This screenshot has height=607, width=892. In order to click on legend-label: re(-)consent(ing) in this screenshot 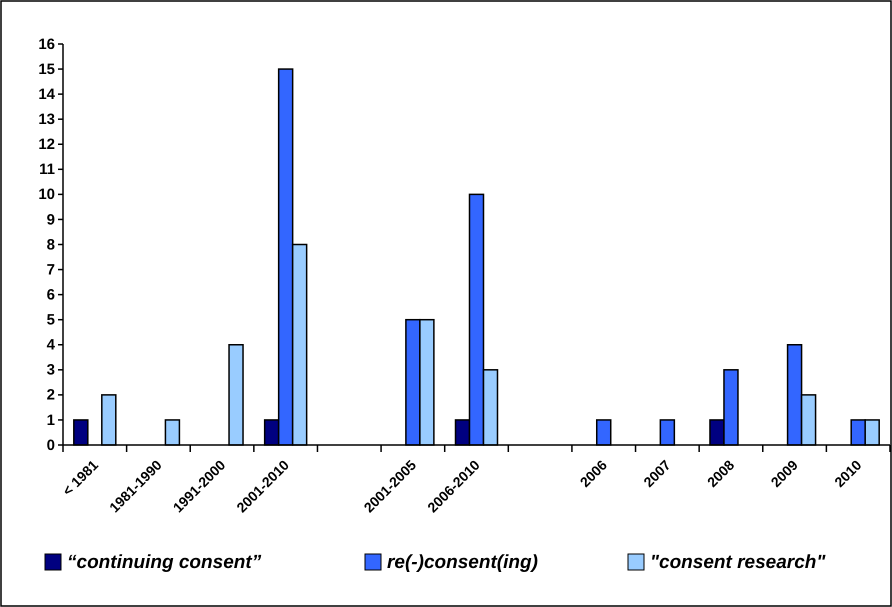, I will do `click(462, 562)`.